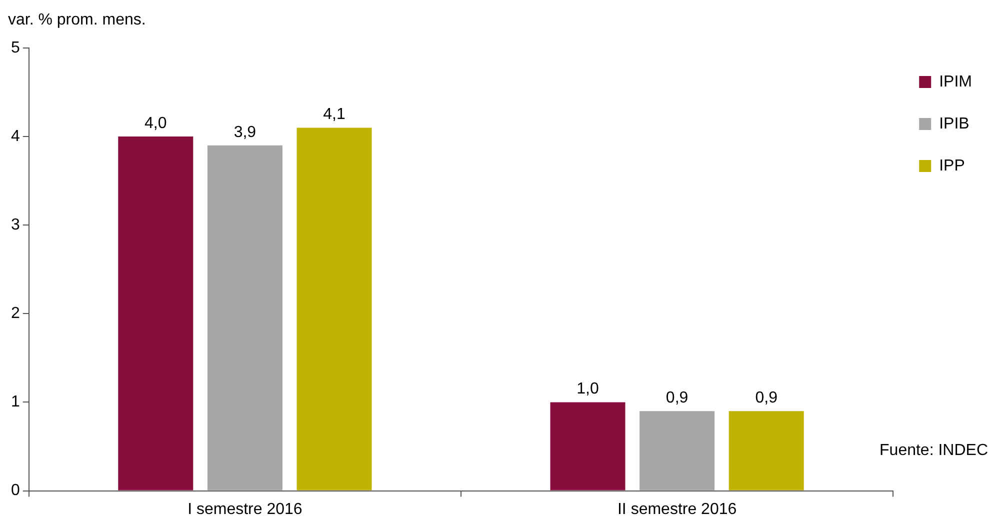 This screenshot has width=1000, height=530. Describe the element at coordinates (934, 451) in the screenshot. I see `annotation: Fuente: INDEC` at that location.